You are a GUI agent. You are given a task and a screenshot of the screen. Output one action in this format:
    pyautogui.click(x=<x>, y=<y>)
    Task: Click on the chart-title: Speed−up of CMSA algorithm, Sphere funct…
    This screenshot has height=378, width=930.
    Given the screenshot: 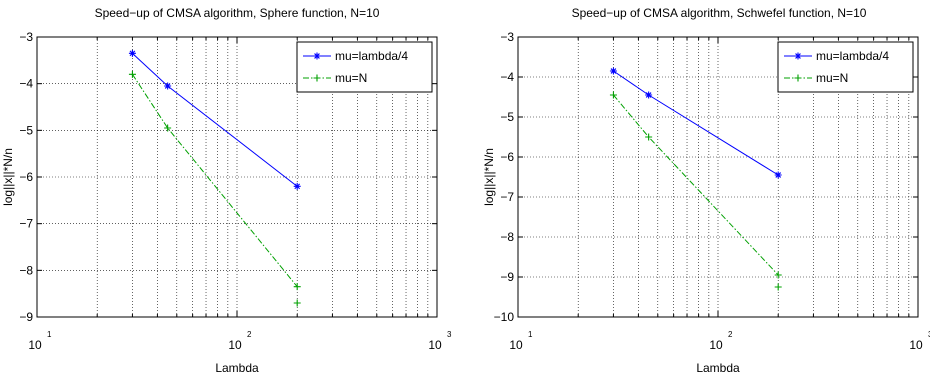 What is the action you would take?
    pyautogui.click(x=237, y=13)
    